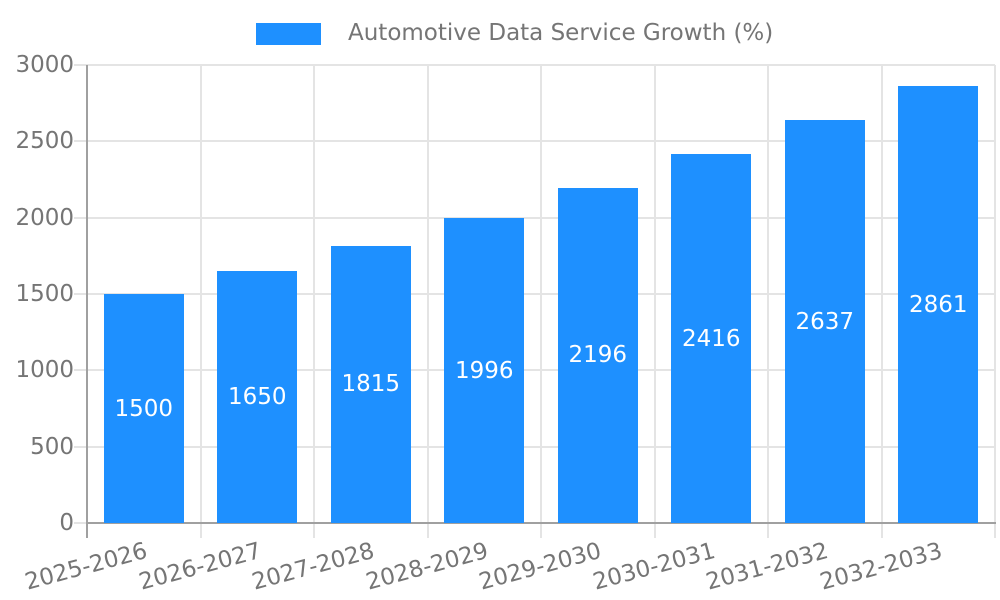 Image resolution: width=1000 pixels, height=600 pixels. Describe the element at coordinates (44, 141) in the screenshot. I see `y-tick-label: 2500` at that location.